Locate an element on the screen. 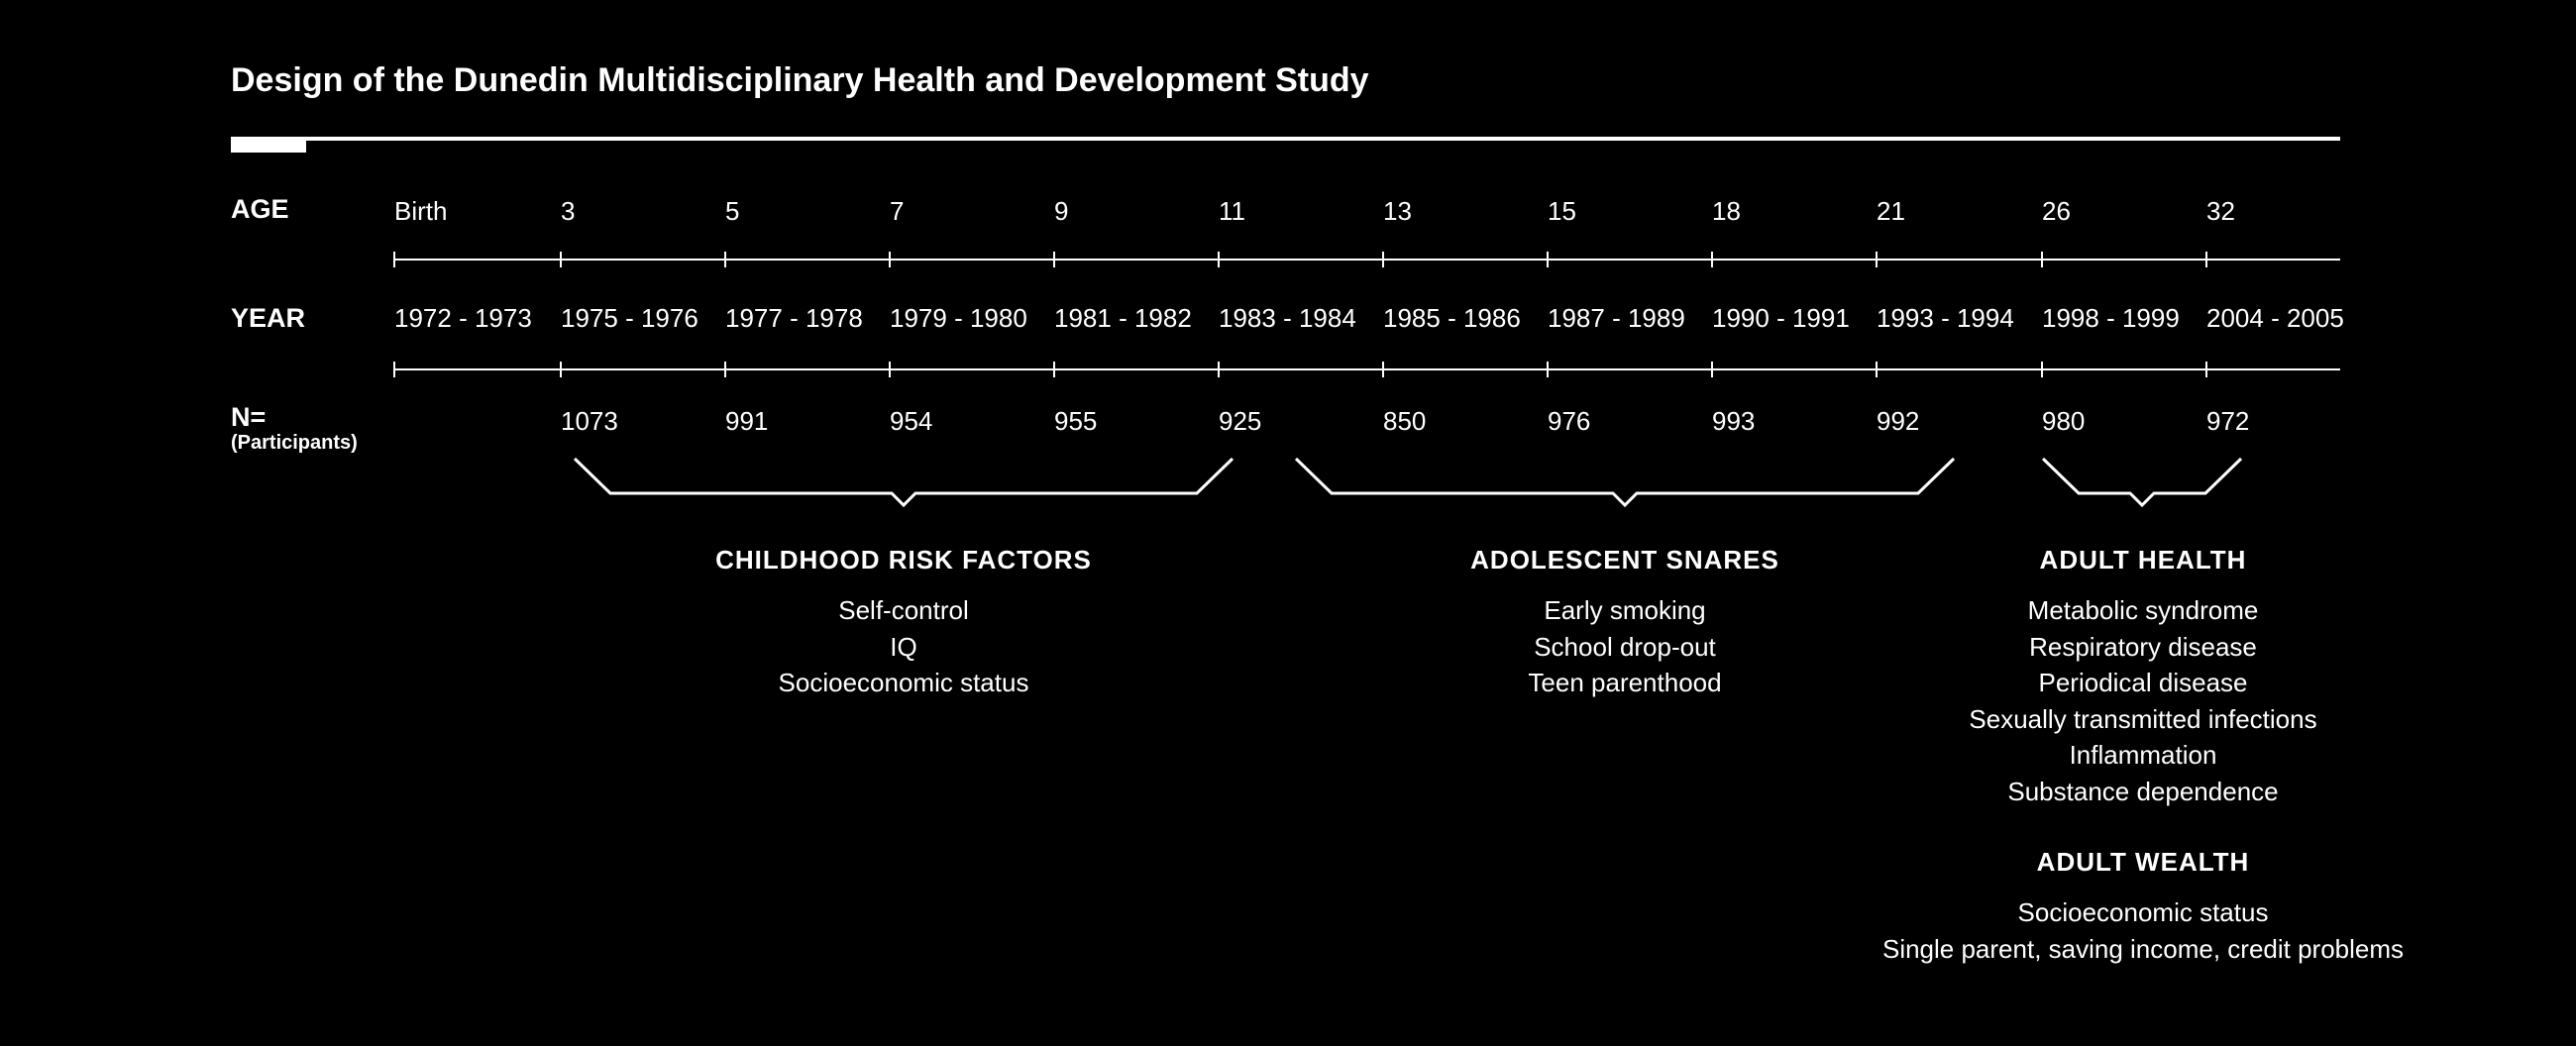 Image resolution: width=2576 pixels, height=1046 pixels. participant-count: 925 is located at coordinates (1240, 421).